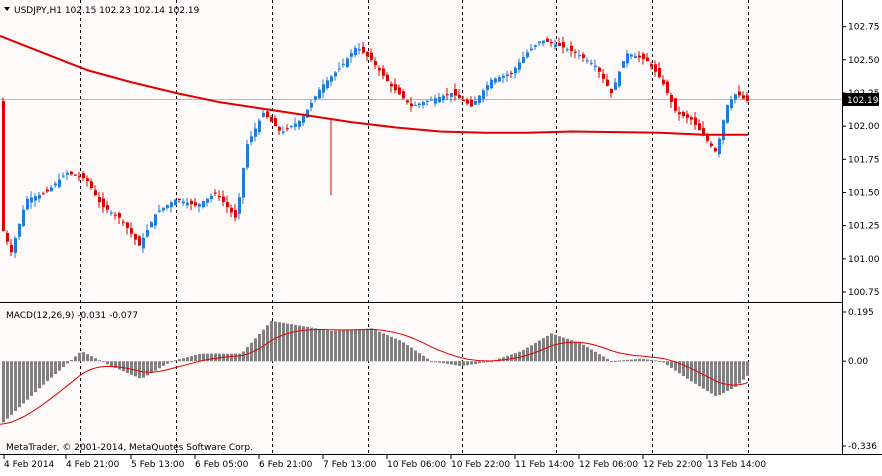  What do you see at coordinates (861, 99) in the screenshot?
I see `current-price-tag: 102.19` at bounding box center [861, 99].